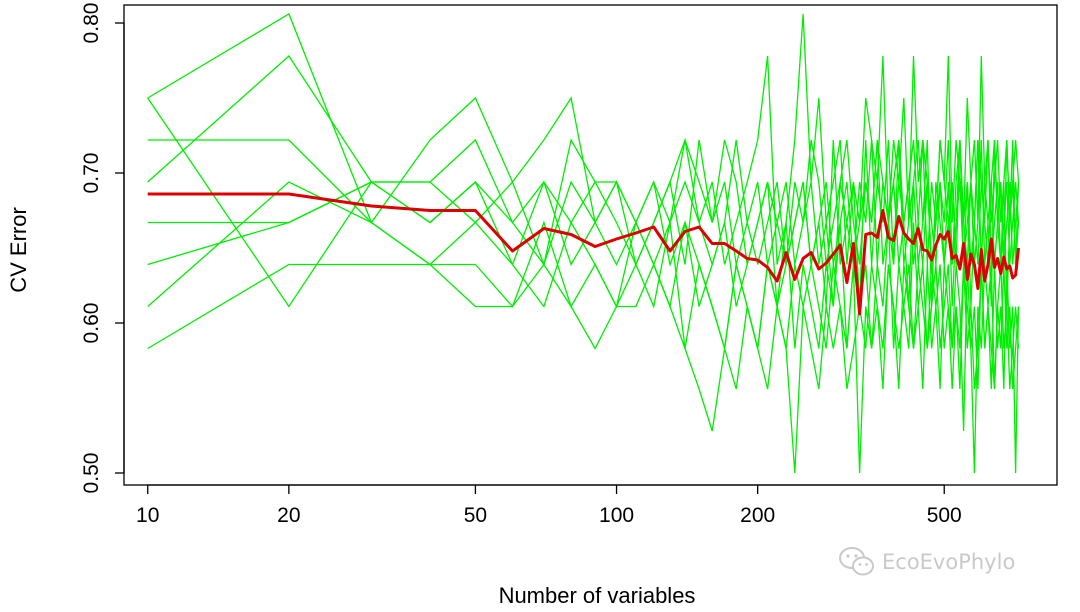 The width and height of the screenshot is (1080, 612). I want to click on y-tick-label: 0.80, so click(91, 23).